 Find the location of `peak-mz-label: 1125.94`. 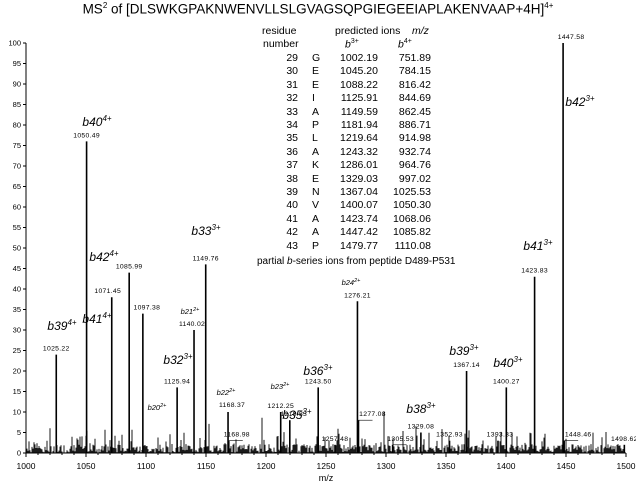

peak-mz-label: 1125.94 is located at coordinates (177, 381).